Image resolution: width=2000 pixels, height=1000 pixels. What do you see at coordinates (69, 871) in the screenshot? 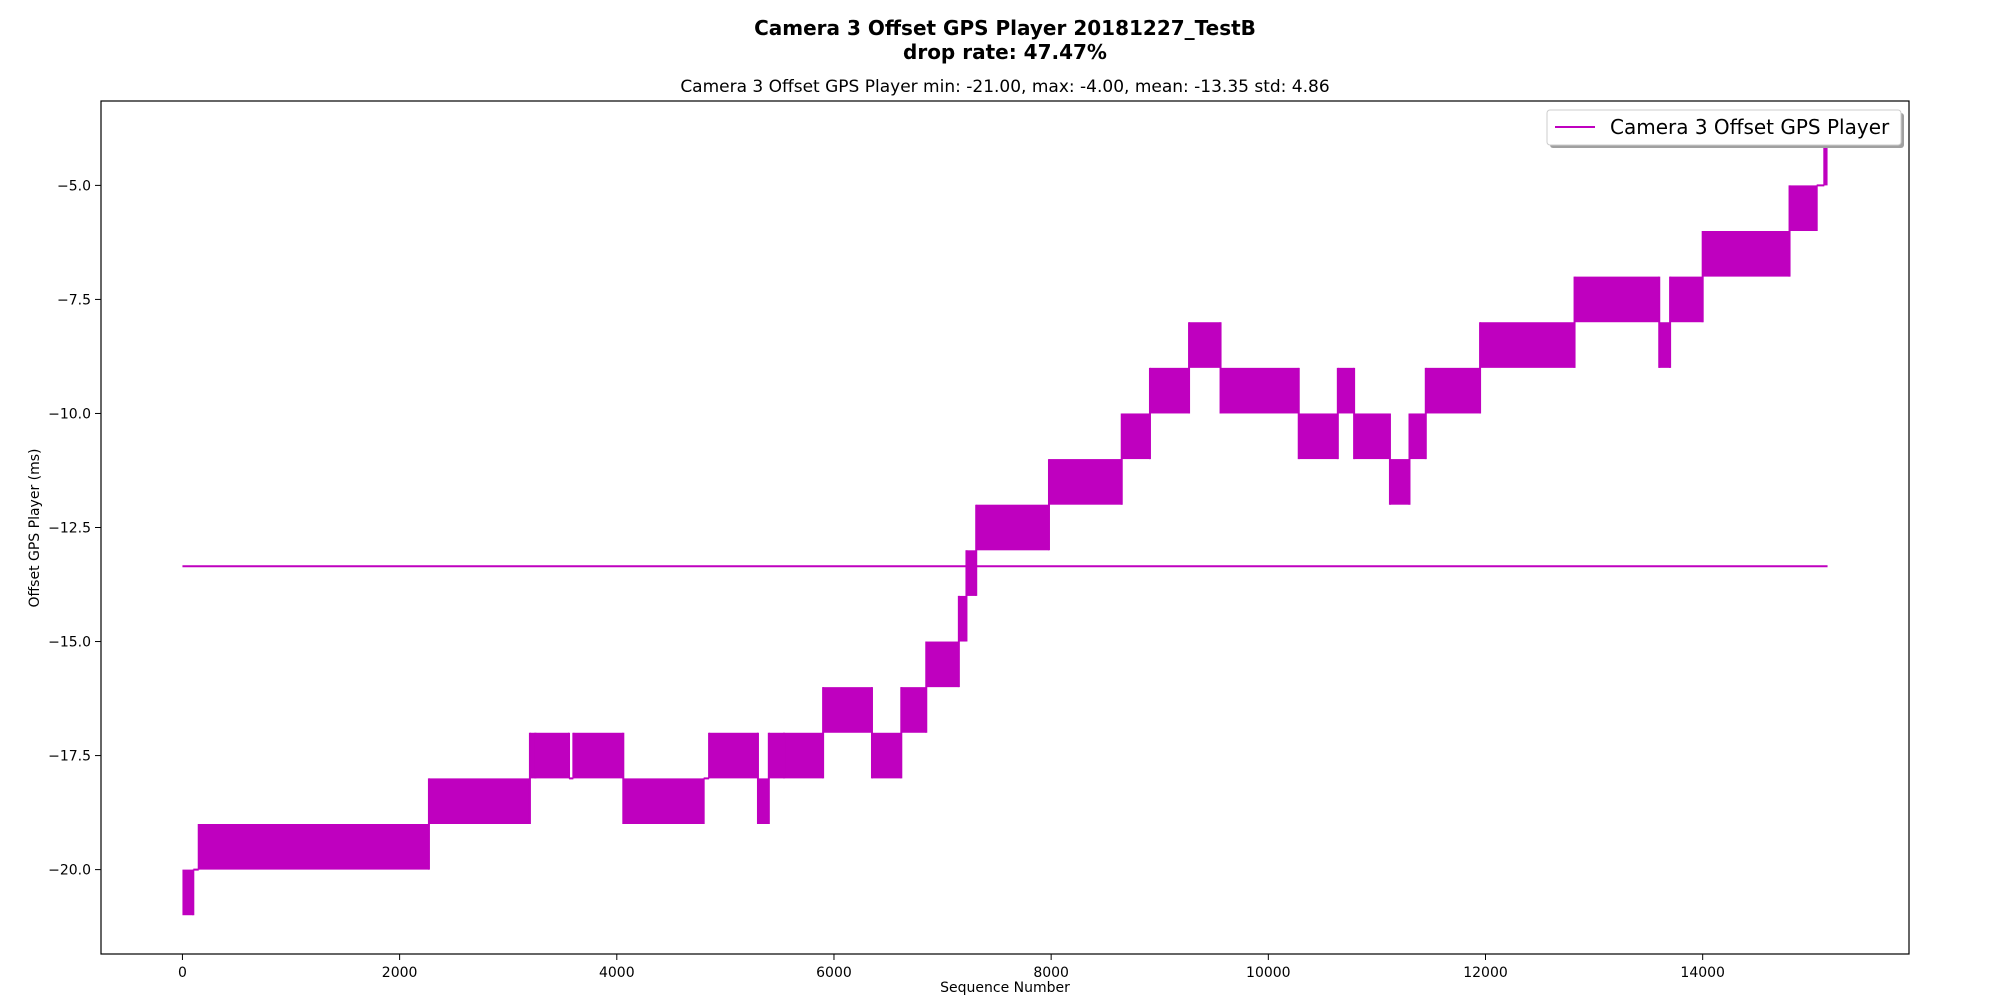
I see `y-tick-label: −20.0` at bounding box center [69, 871].